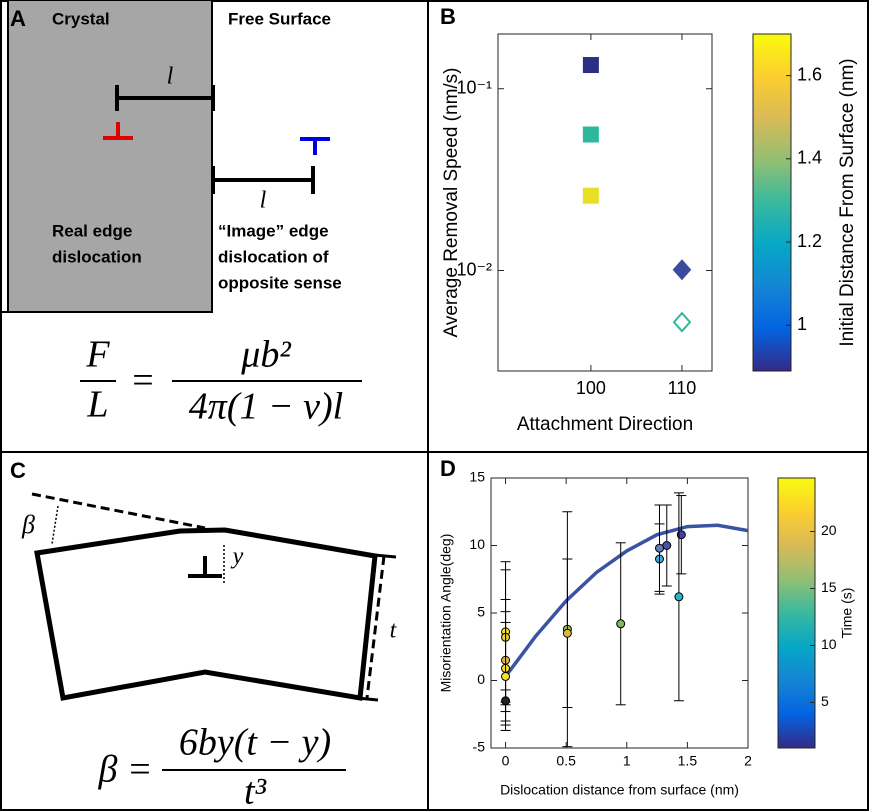 The width and height of the screenshot is (869, 811). I want to click on x-tick-label: 0.5, so click(566, 761).